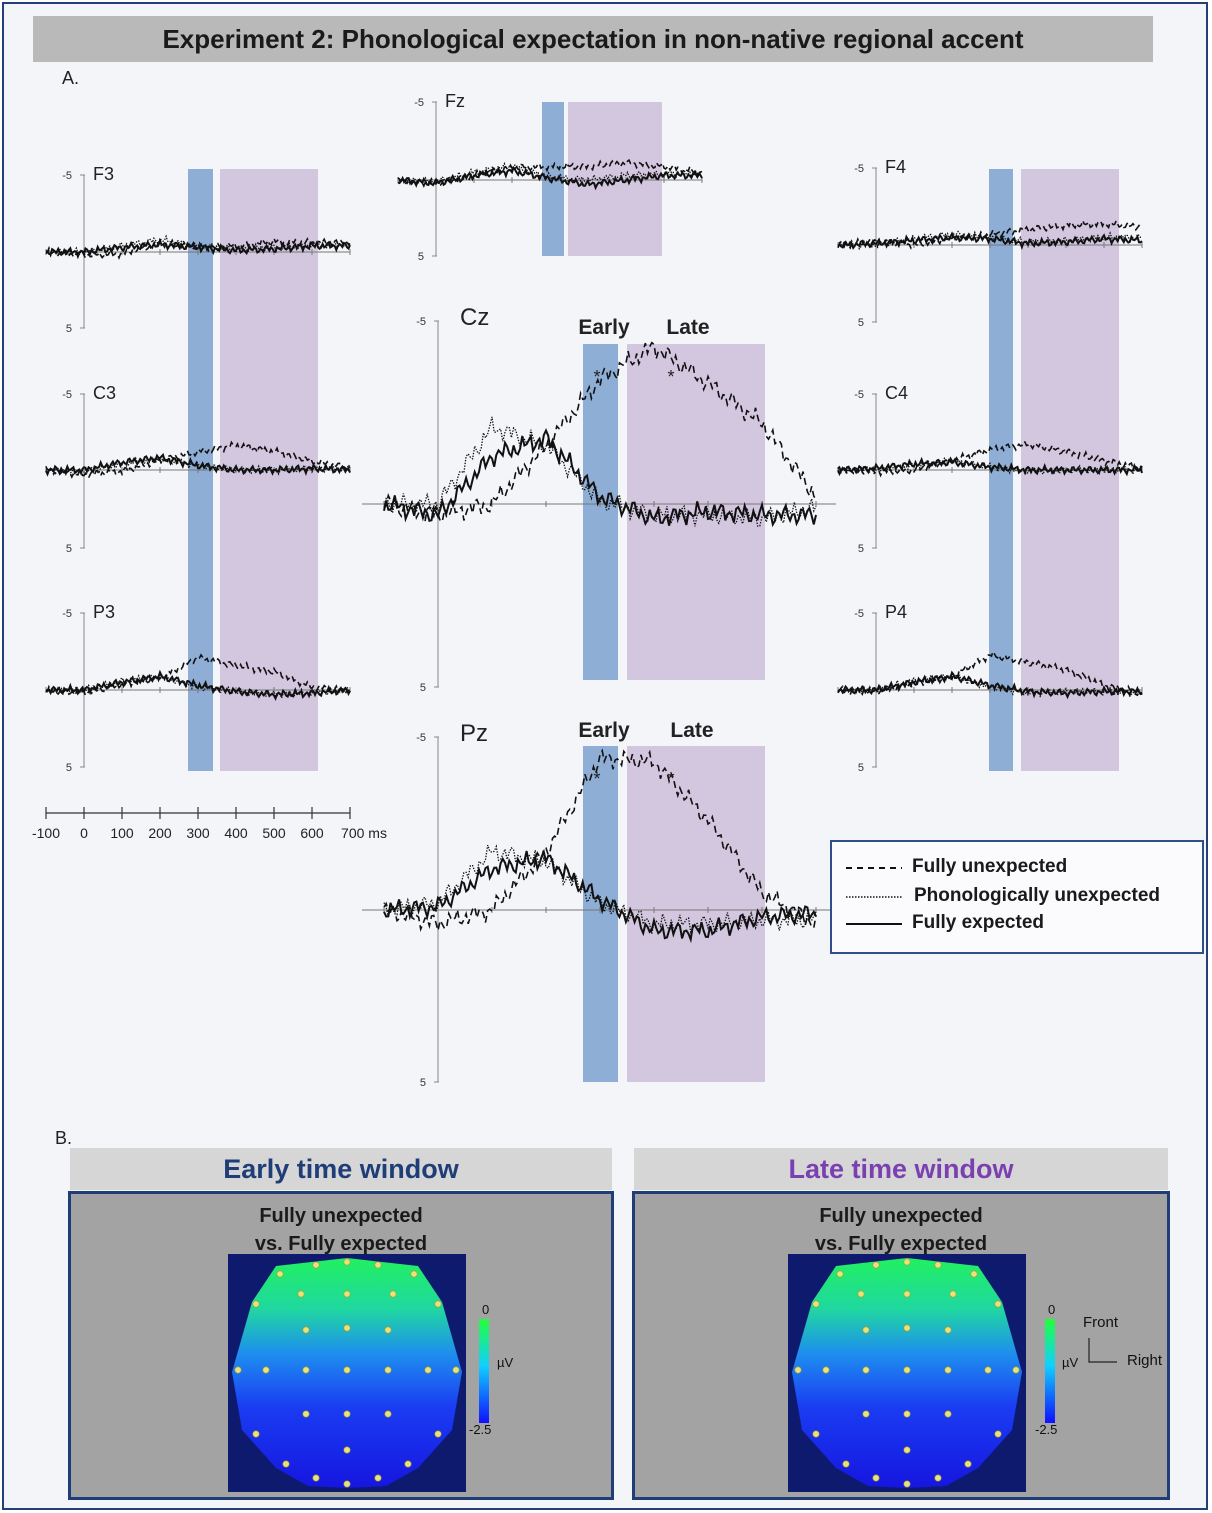 The height and width of the screenshot is (1513, 1212). I want to click on early-scalp-map, so click(347, 1373).